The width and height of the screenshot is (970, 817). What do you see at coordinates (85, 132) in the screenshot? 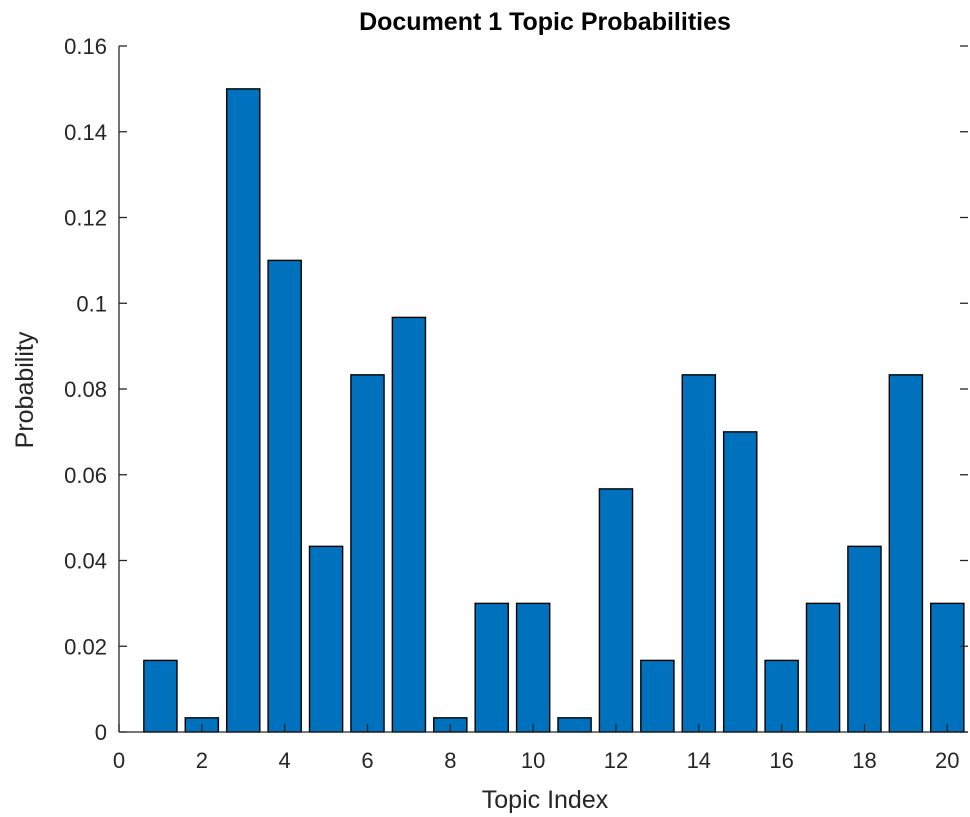
I see `y-tick-label: 0.14` at bounding box center [85, 132].